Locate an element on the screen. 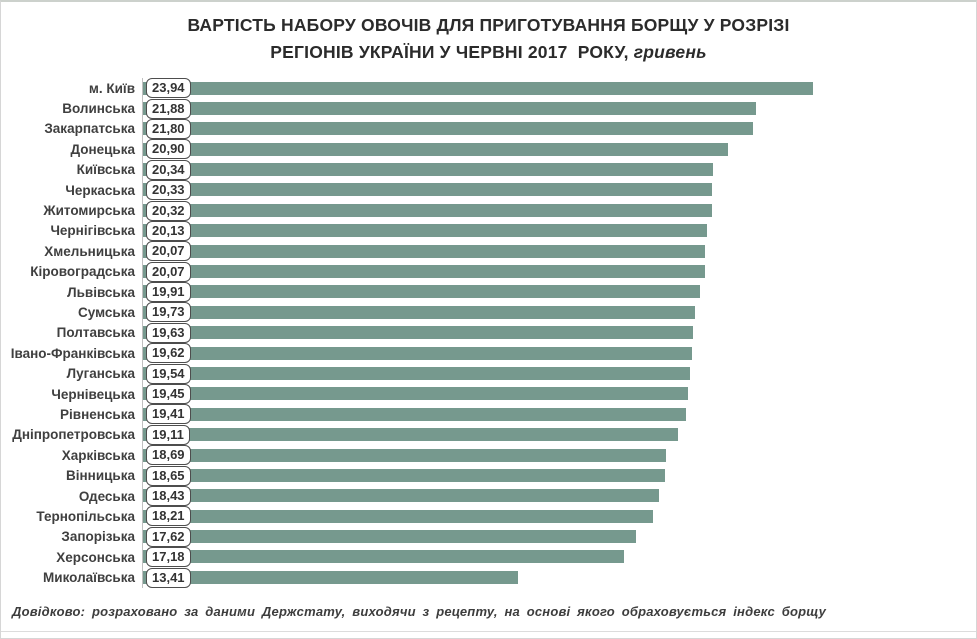 The image size is (977, 639). bar-row: Івано-Франківська 19,62 is located at coordinates (484, 353).